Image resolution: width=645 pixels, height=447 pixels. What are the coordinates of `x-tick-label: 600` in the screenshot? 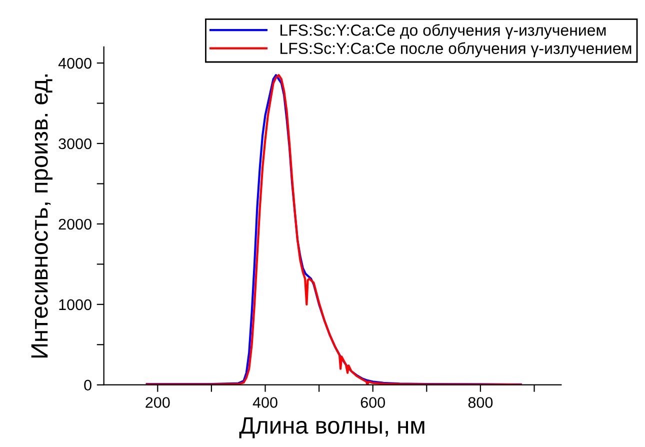 It's located at (372, 402).